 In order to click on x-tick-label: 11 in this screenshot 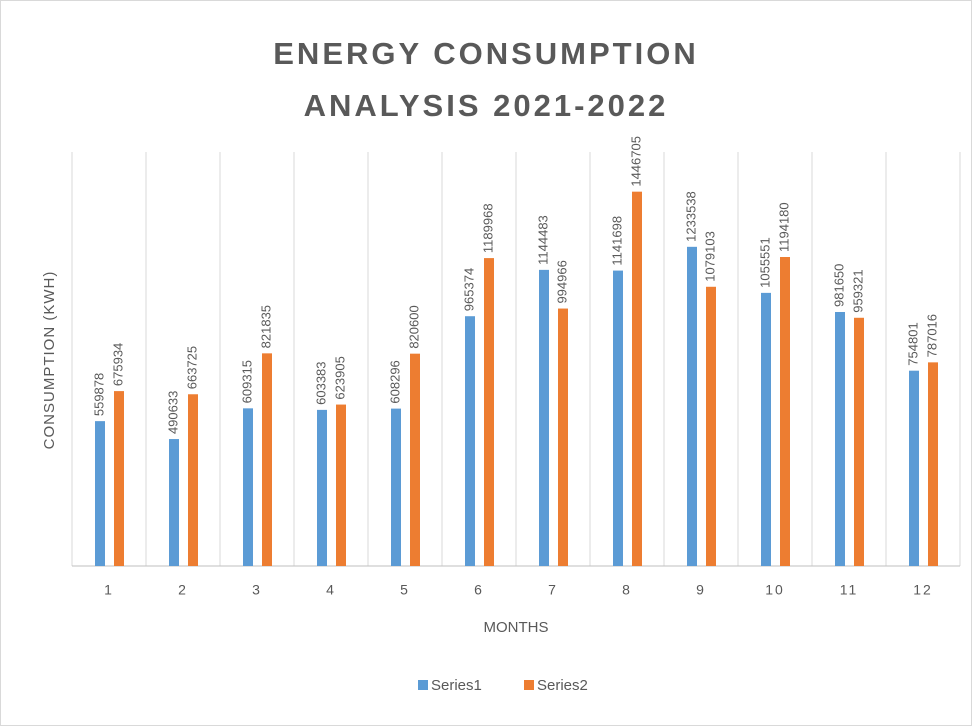, I will do `click(849, 590)`.